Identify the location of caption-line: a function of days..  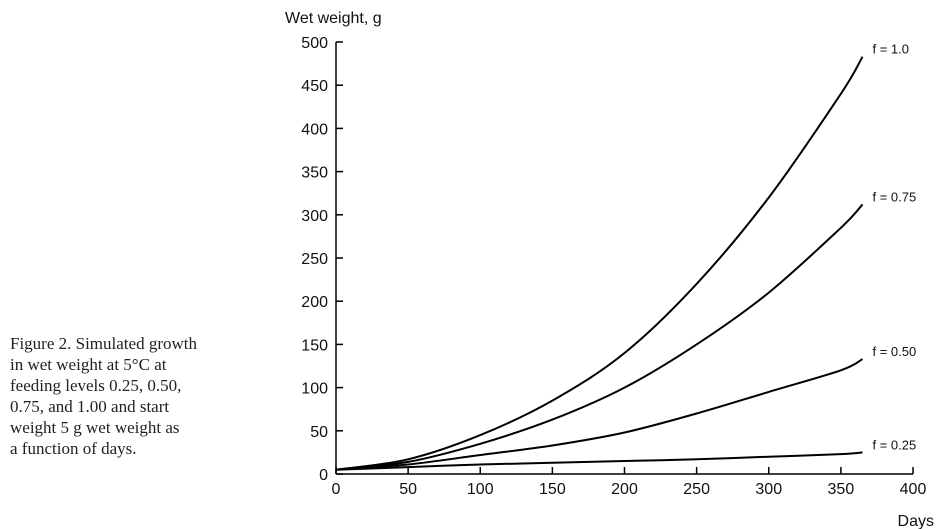
(73, 448).